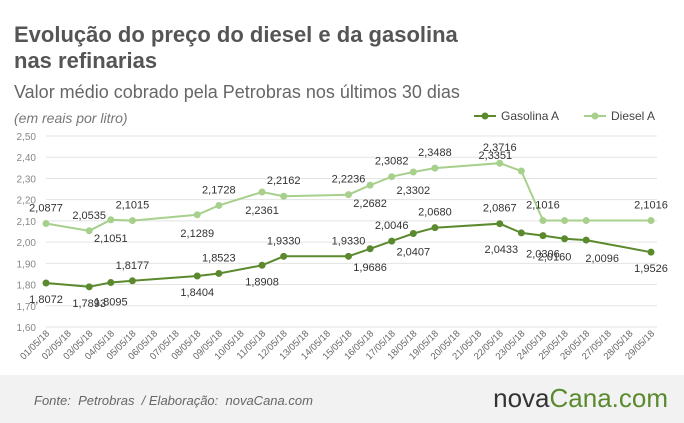  I want to click on data-label-gasolina-a: 1,8095, so click(111, 303).